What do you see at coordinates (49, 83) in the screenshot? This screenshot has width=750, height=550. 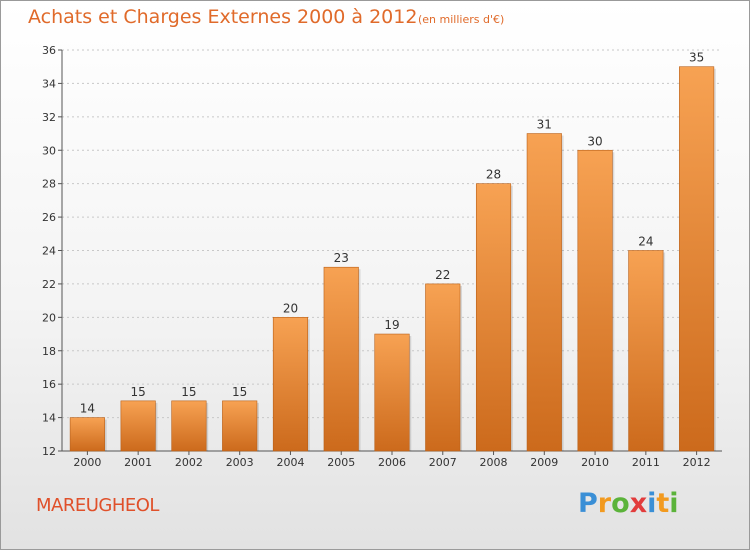 I see `y-tick-label: 34` at bounding box center [49, 83].